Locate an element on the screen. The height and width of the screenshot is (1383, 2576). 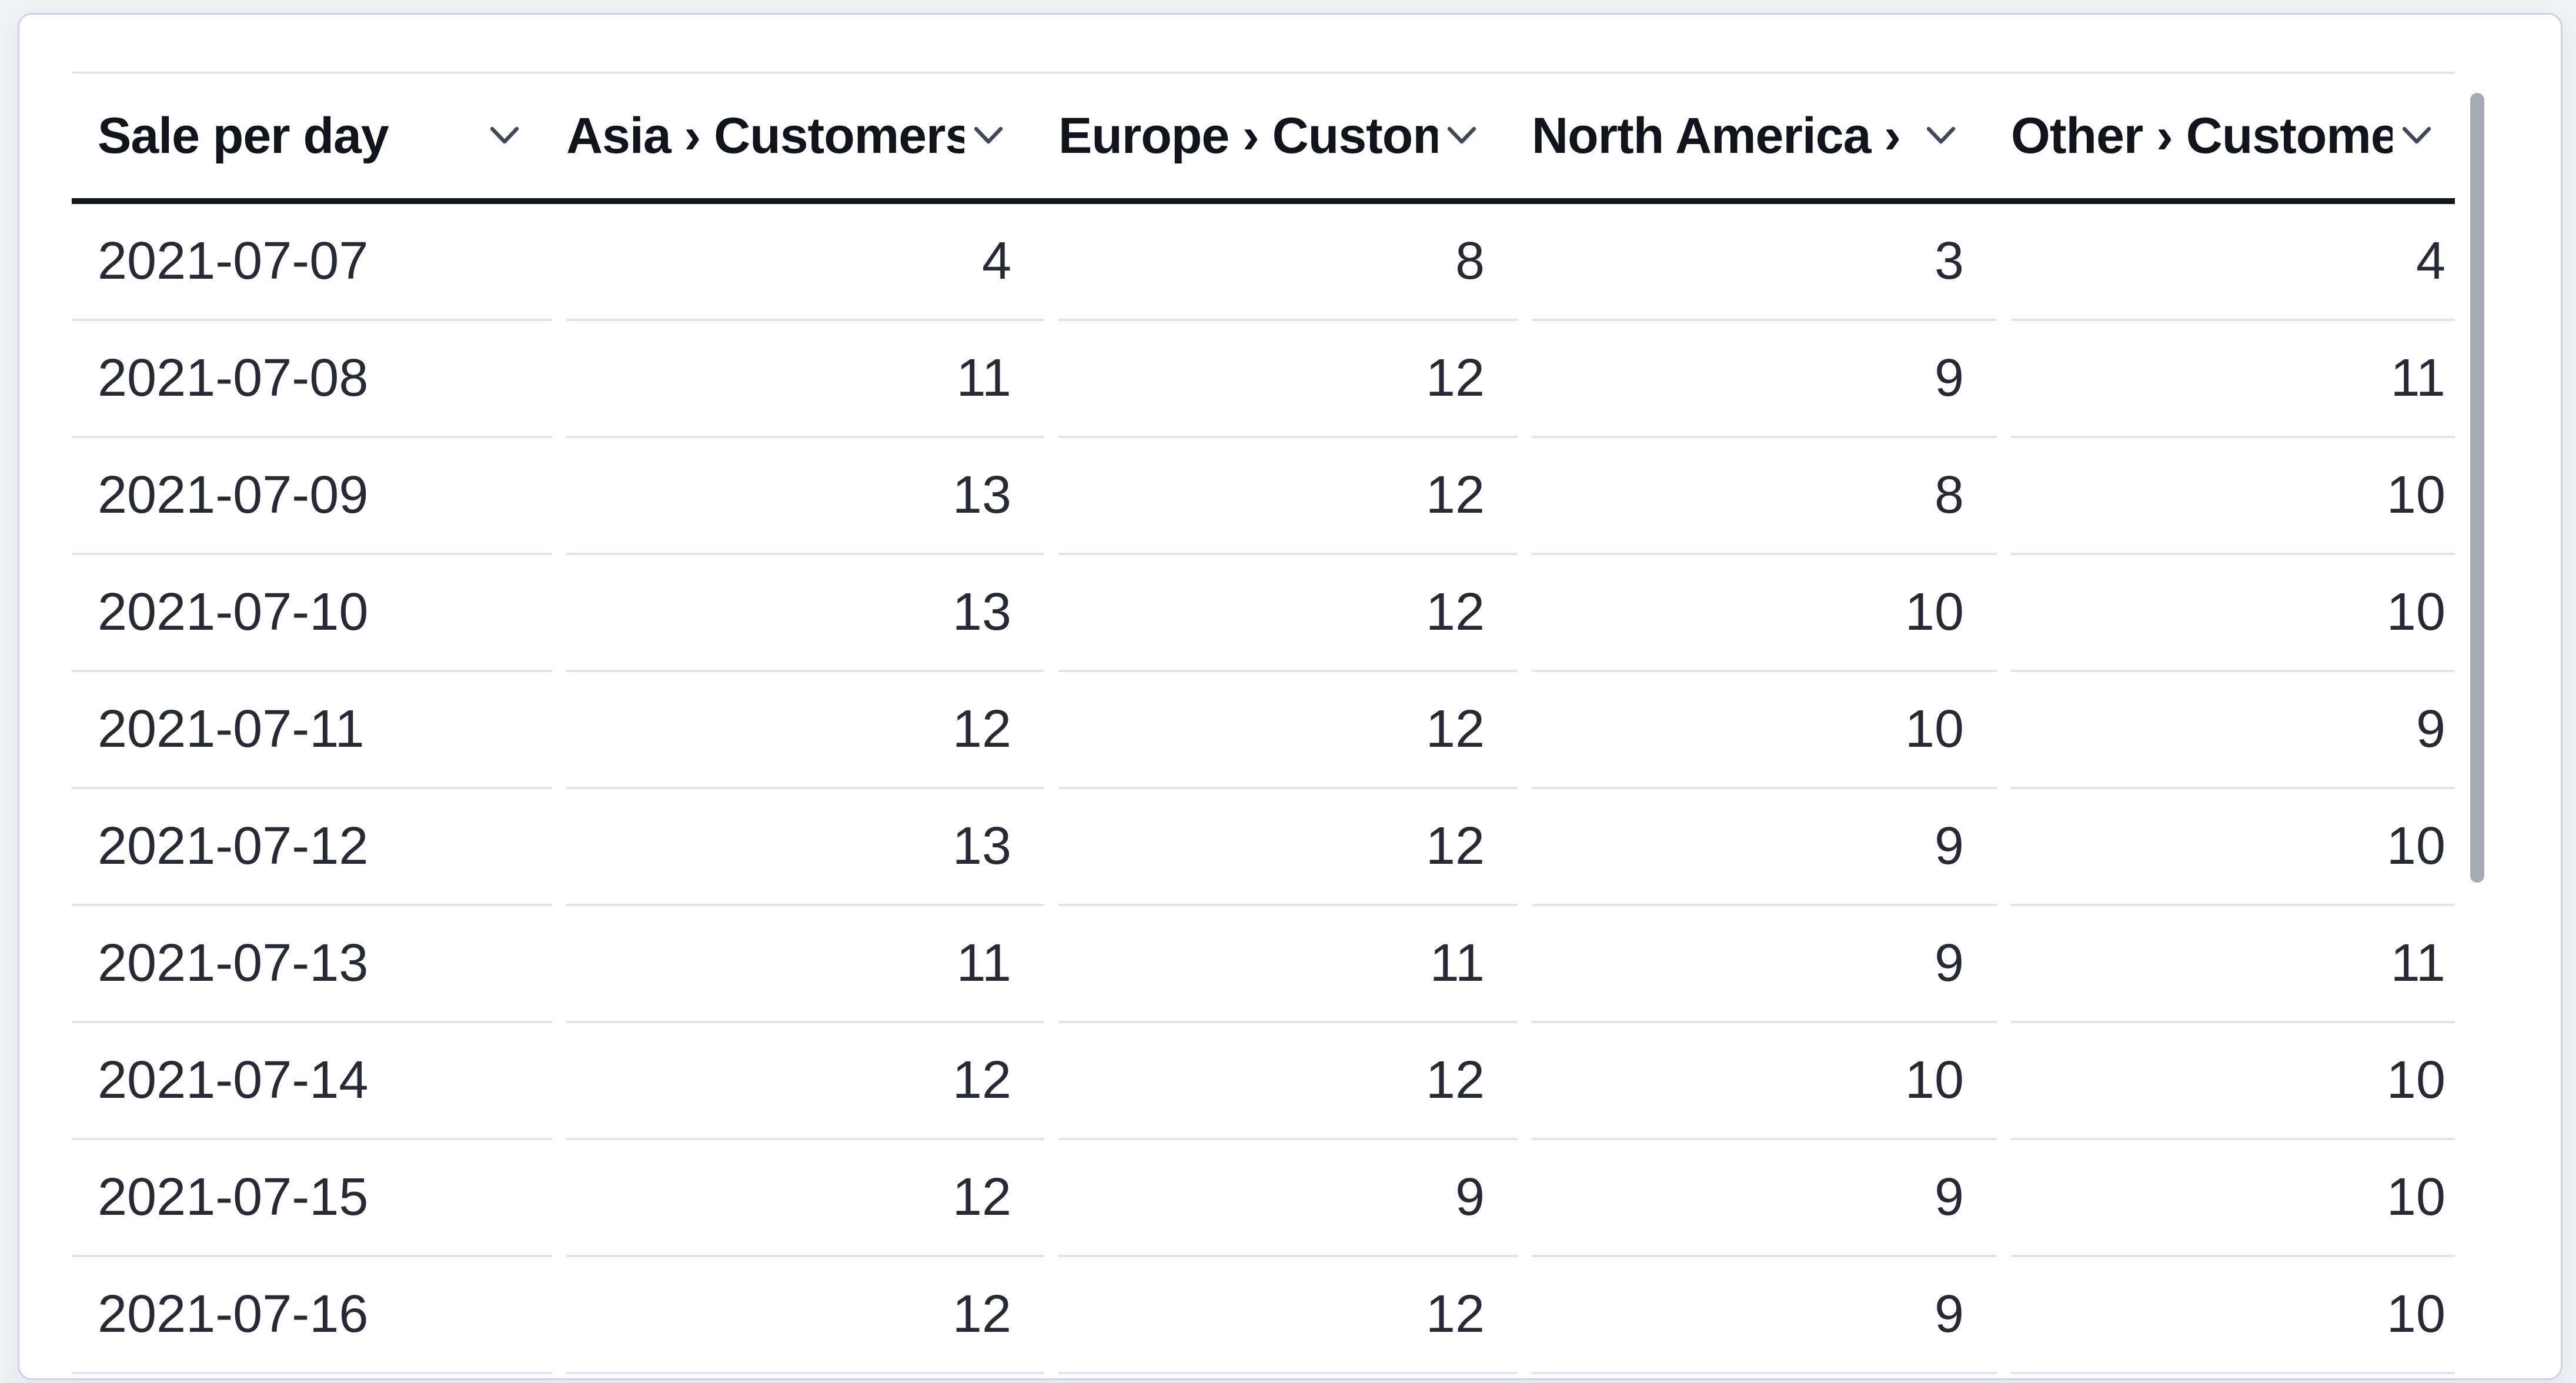
column-header-label: Sale per day is located at coordinates (243, 135).